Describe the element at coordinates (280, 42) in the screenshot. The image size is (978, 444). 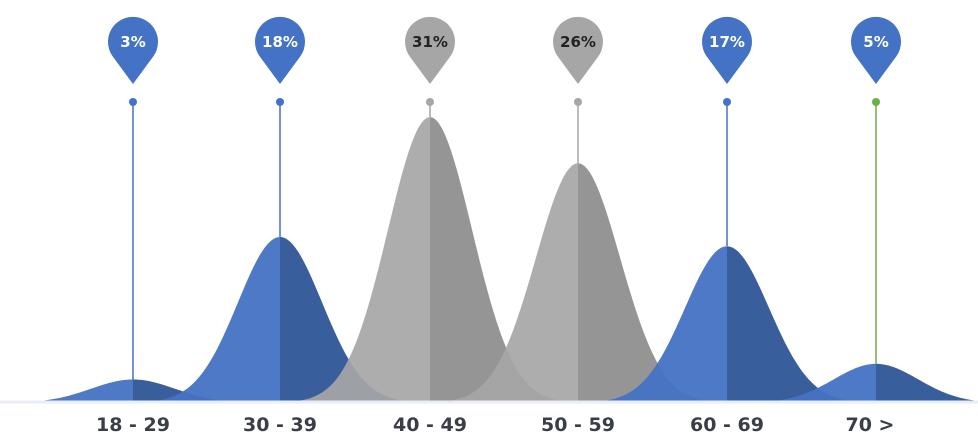
I see `value-label-2: 18%` at that location.